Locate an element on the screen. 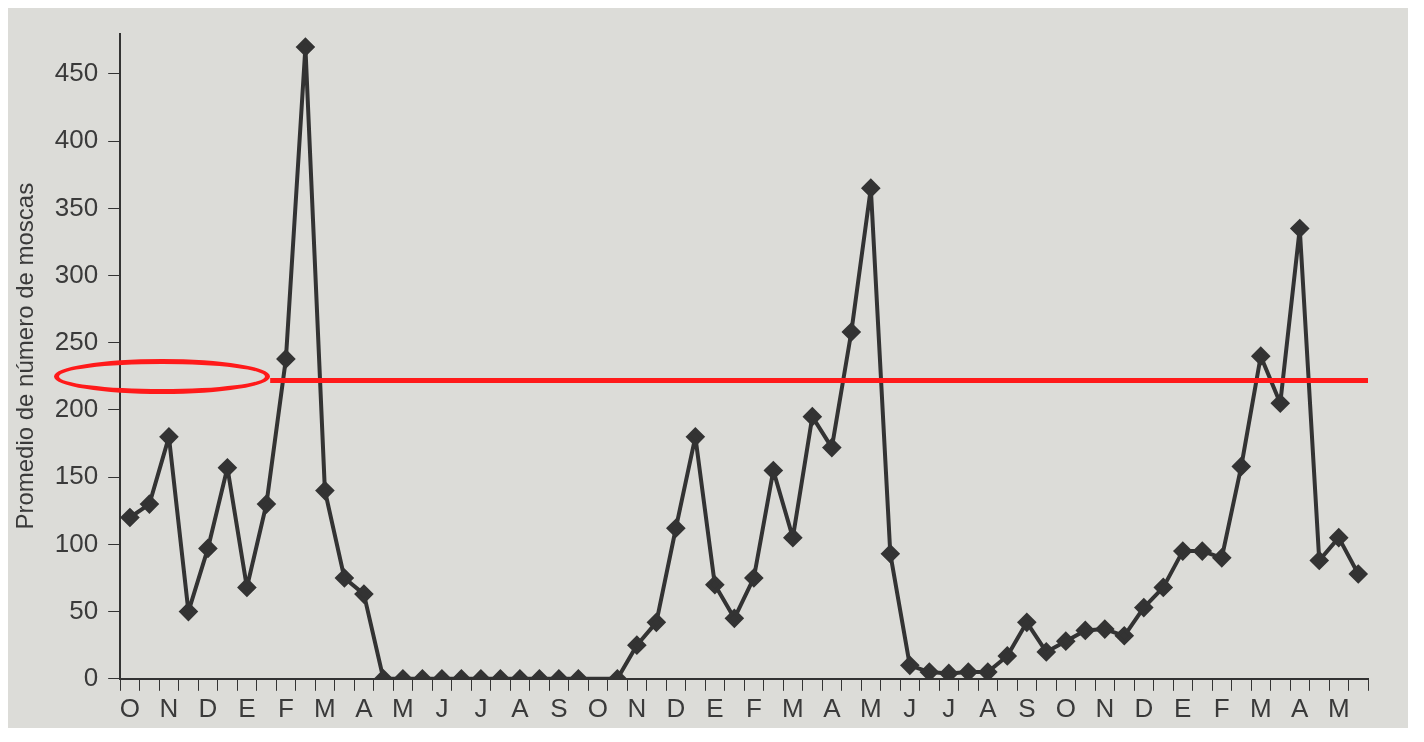 The height and width of the screenshot is (742, 1424). y-tick-label: 100 is located at coordinates (76, 542).